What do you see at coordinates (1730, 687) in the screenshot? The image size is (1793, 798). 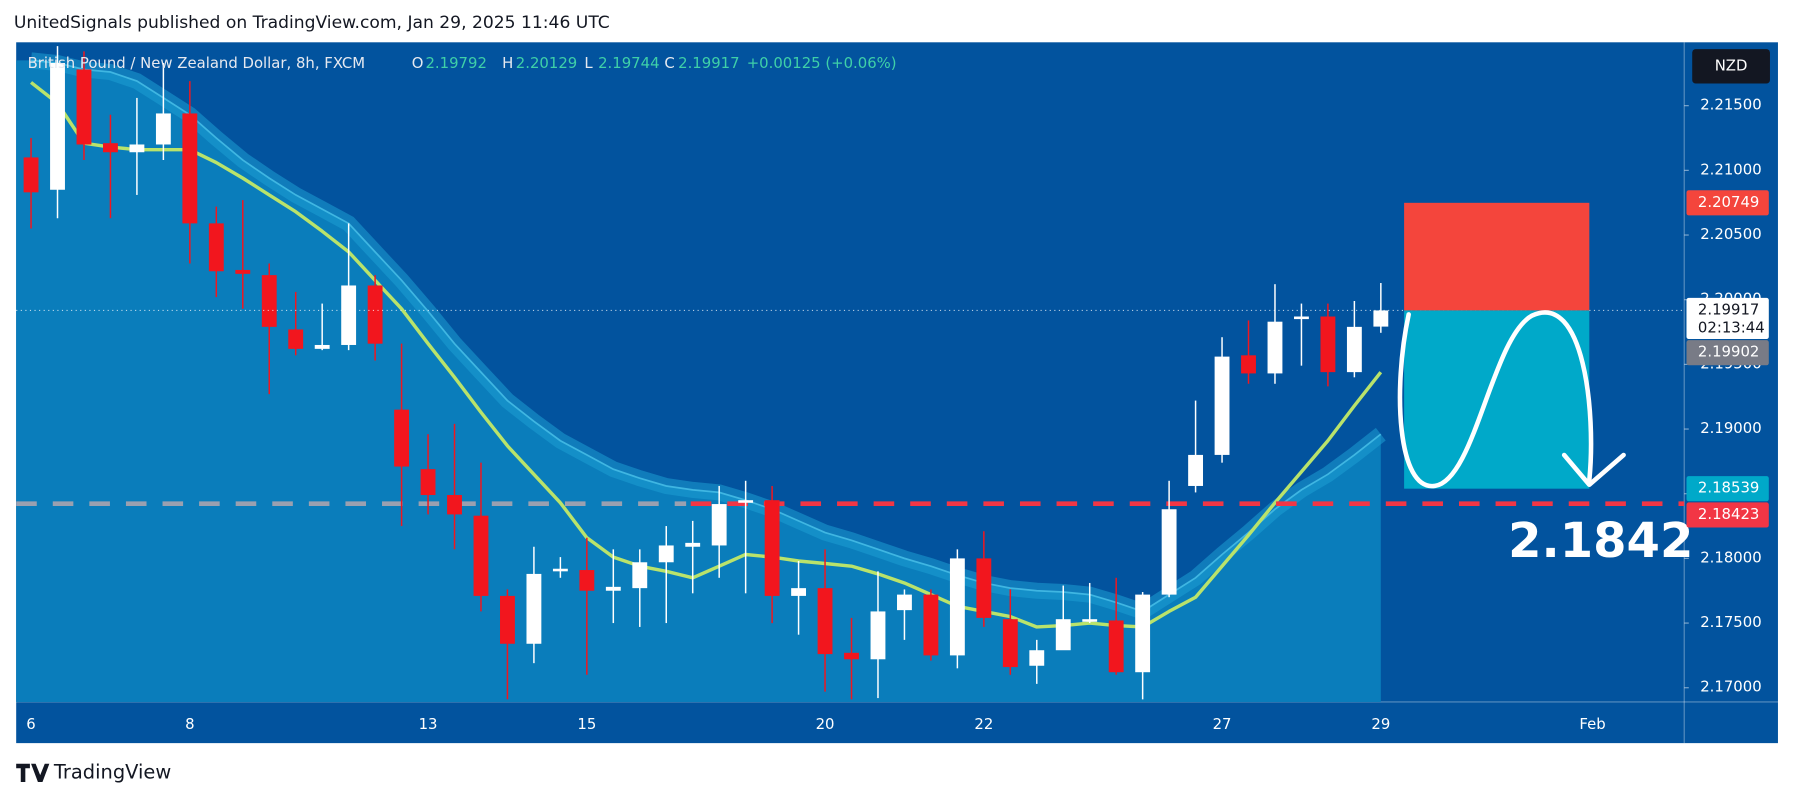 I see `y-tick-label: 2.17000` at bounding box center [1730, 687].